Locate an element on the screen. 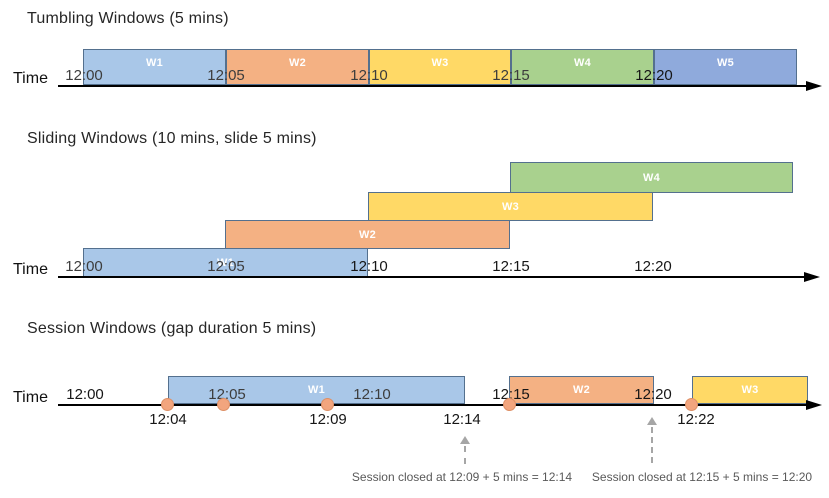 Image resolution: width=829 pixels, height=498 pixels. tumbling-window-w4: W4 is located at coordinates (582, 67).